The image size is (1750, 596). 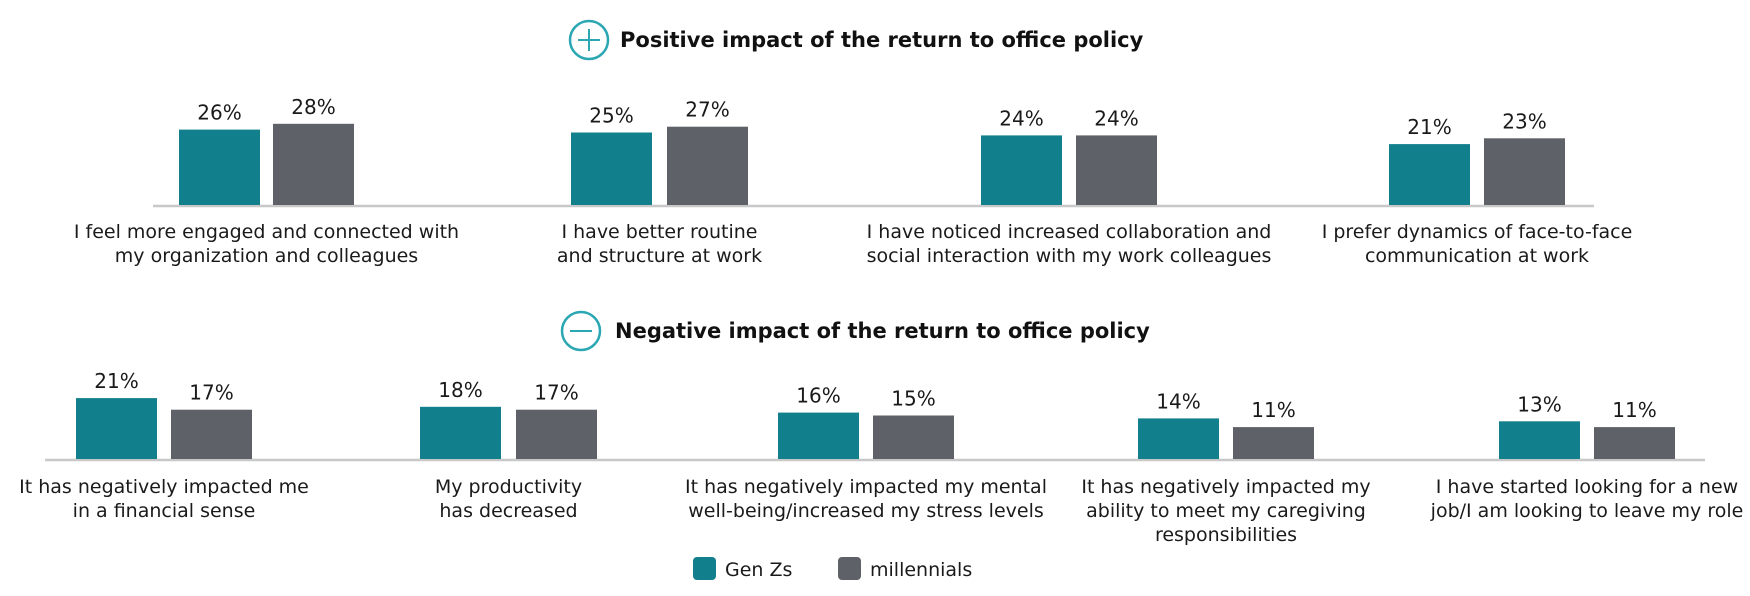 I want to click on category-label: has decreased, so click(x=508, y=511).